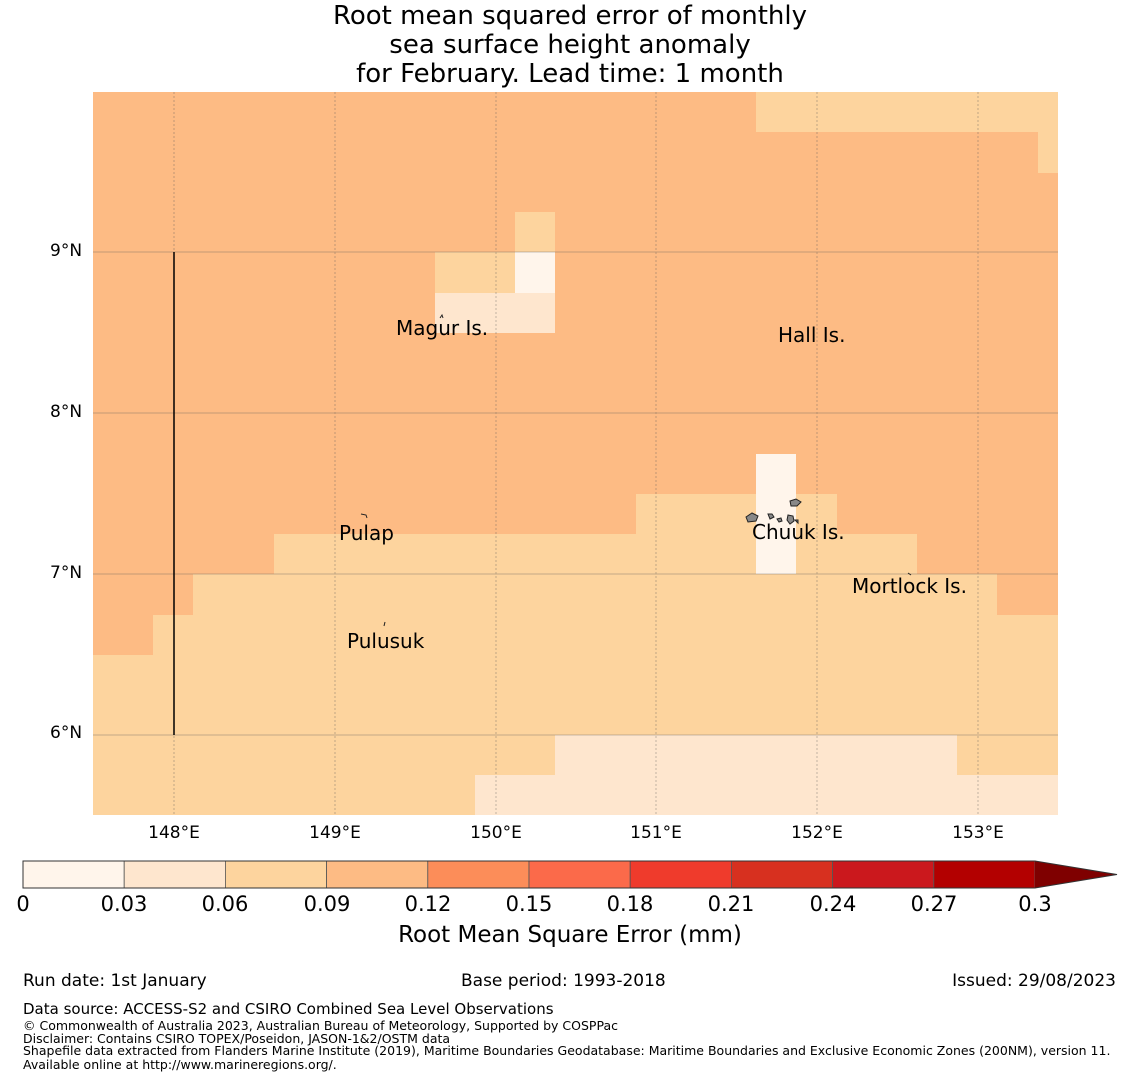 The width and height of the screenshot is (1140, 1080). Describe the element at coordinates (656, 833) in the screenshot. I see `lon-label-151e: 151°E` at that location.